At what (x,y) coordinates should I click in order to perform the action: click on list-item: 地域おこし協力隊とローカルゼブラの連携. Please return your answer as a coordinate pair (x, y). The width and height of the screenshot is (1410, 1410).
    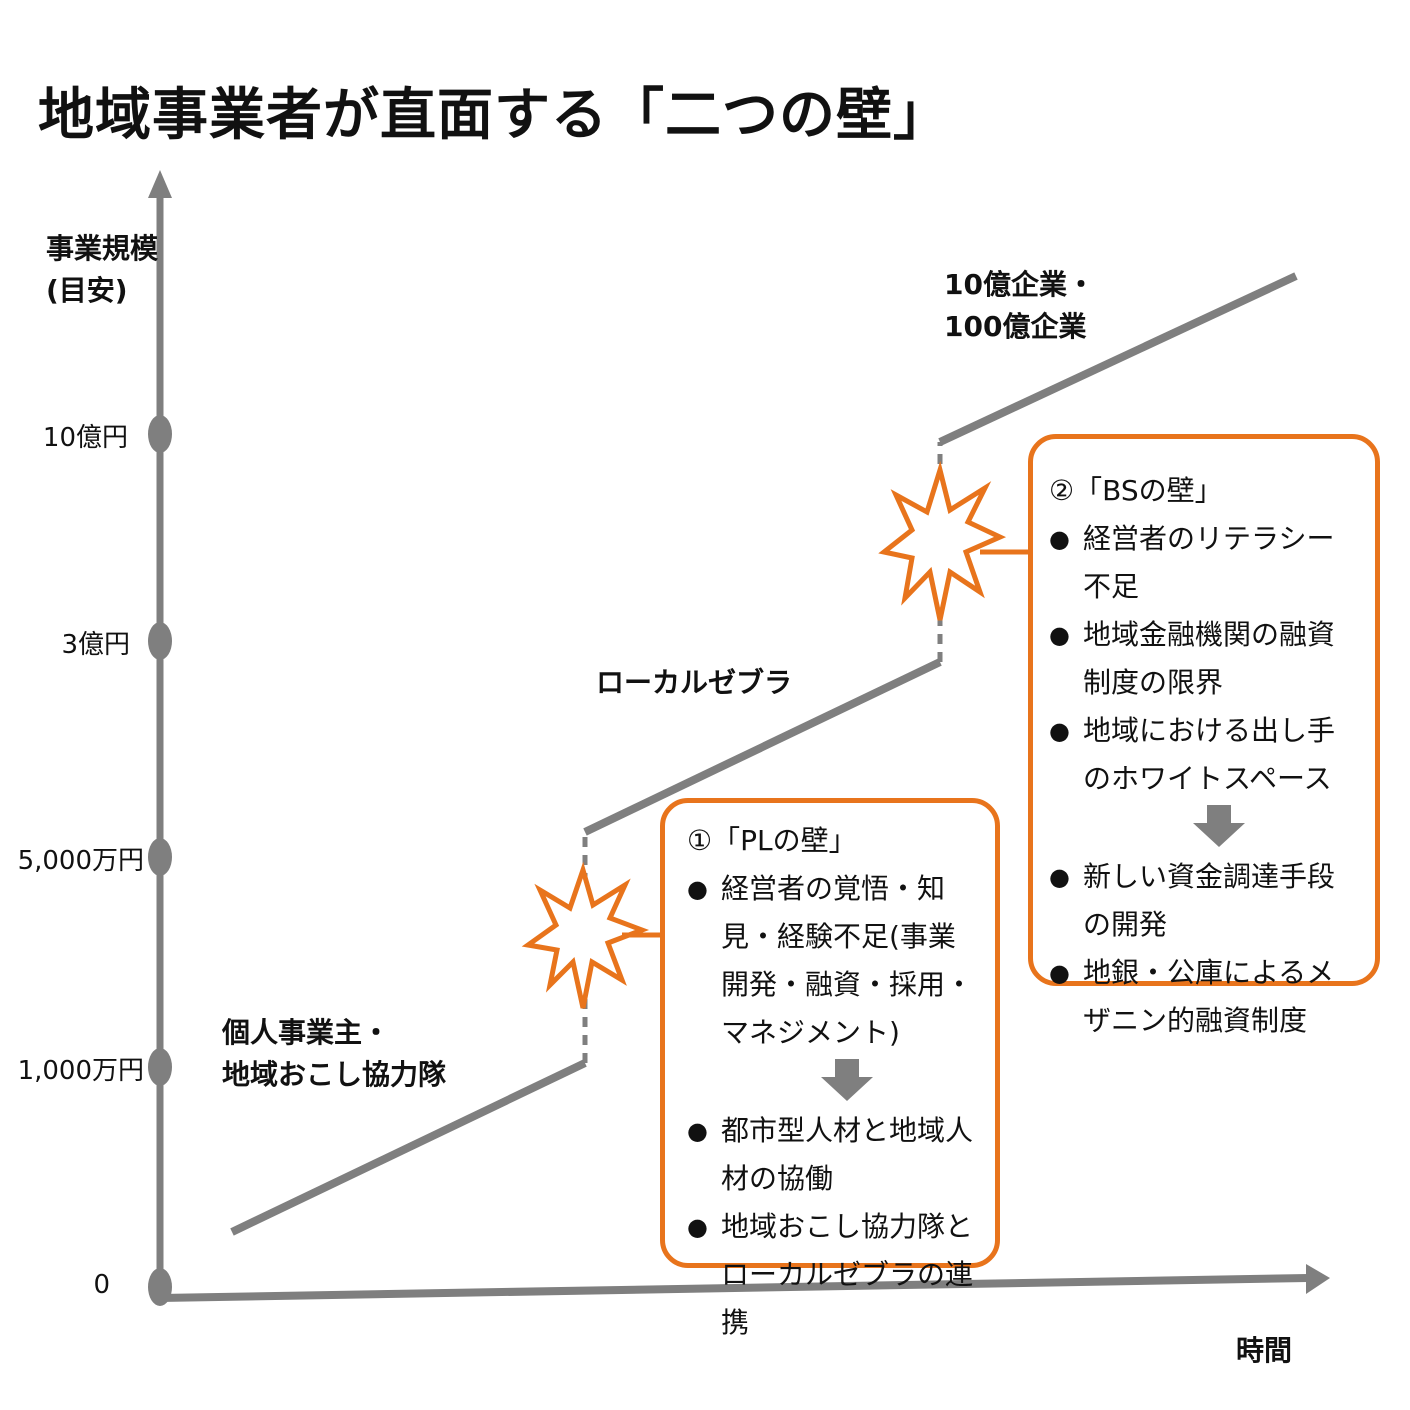
    Looking at the image, I should click on (831, 1275).